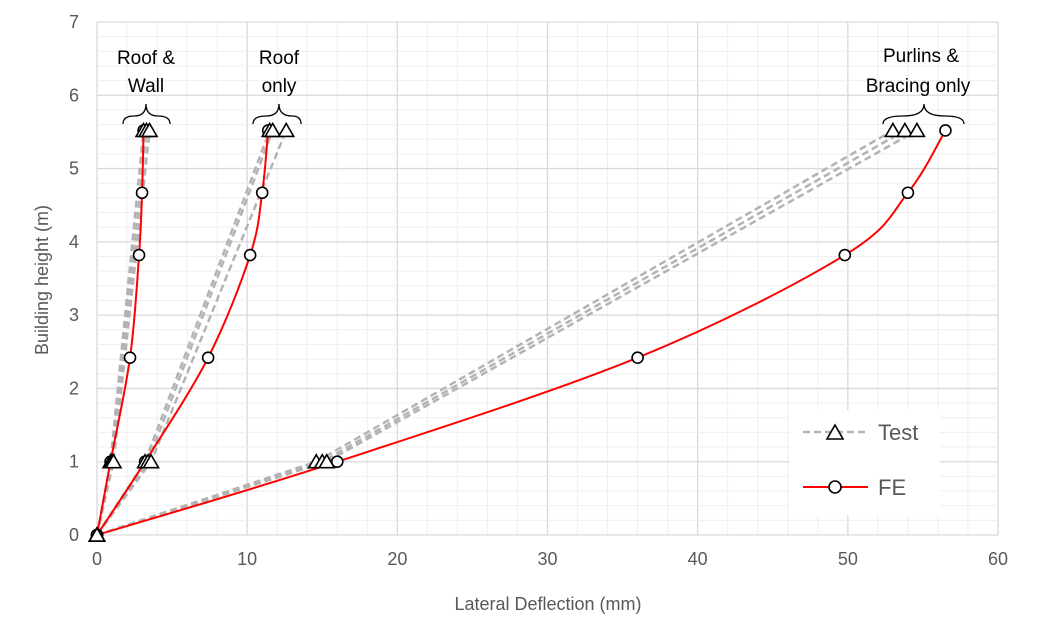 The width and height of the screenshot is (1041, 627). I want to click on svg-text: Roof, so click(279, 58).